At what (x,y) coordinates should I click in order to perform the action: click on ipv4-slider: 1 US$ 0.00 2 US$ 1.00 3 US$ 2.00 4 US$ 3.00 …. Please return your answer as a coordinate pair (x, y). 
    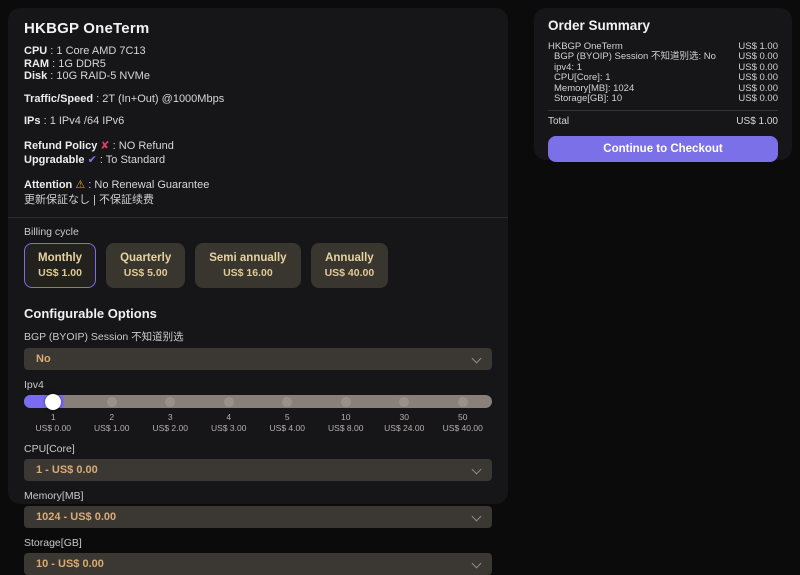
    Looking at the image, I should click on (258, 413).